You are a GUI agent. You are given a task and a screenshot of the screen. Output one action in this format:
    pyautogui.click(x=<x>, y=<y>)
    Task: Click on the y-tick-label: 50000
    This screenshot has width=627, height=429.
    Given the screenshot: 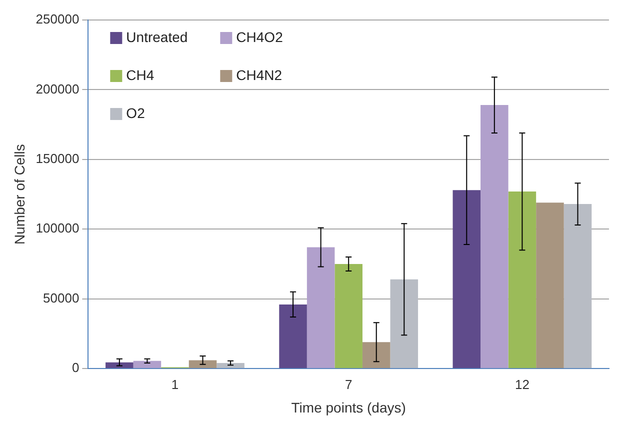 What is the action you would take?
    pyautogui.click(x=61, y=298)
    